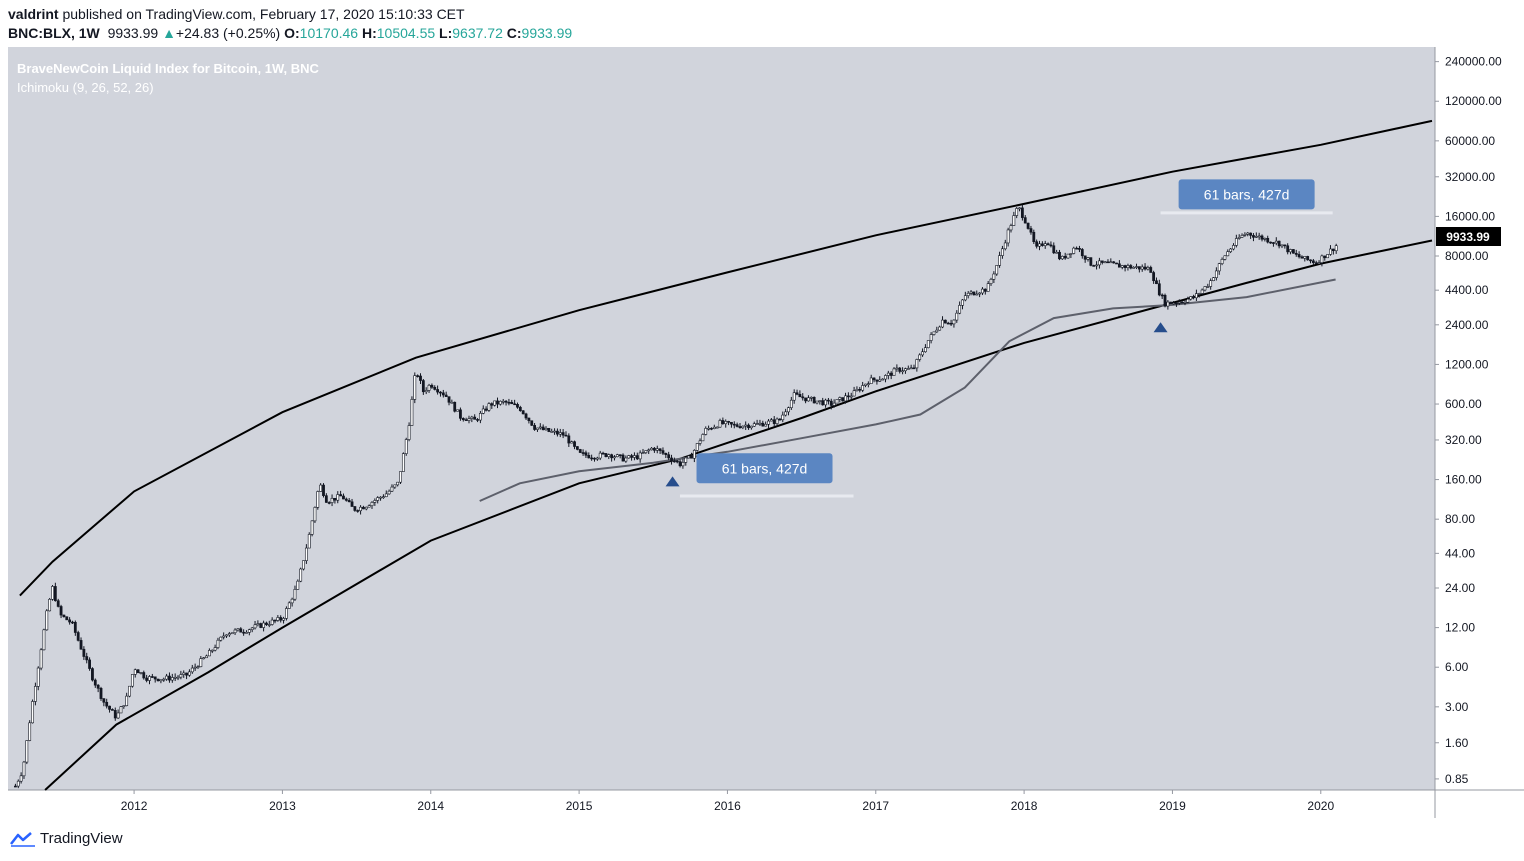 This screenshot has width=1524, height=861. Describe the element at coordinates (446, 33) in the screenshot. I see `low-label: L:` at that location.